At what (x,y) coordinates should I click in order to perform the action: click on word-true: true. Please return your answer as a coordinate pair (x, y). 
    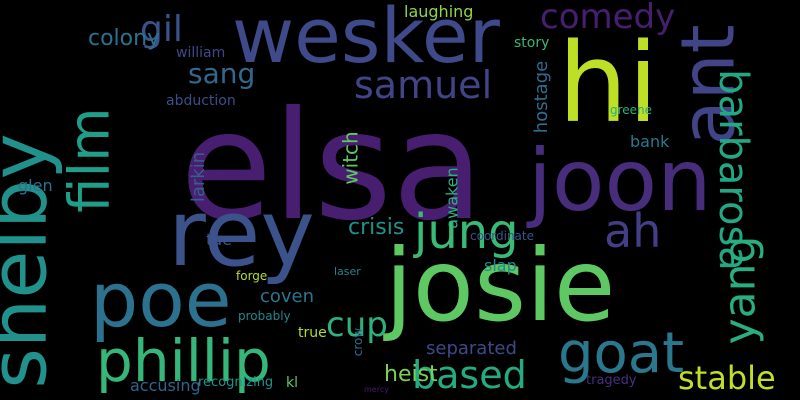
    Looking at the image, I should click on (312, 333).